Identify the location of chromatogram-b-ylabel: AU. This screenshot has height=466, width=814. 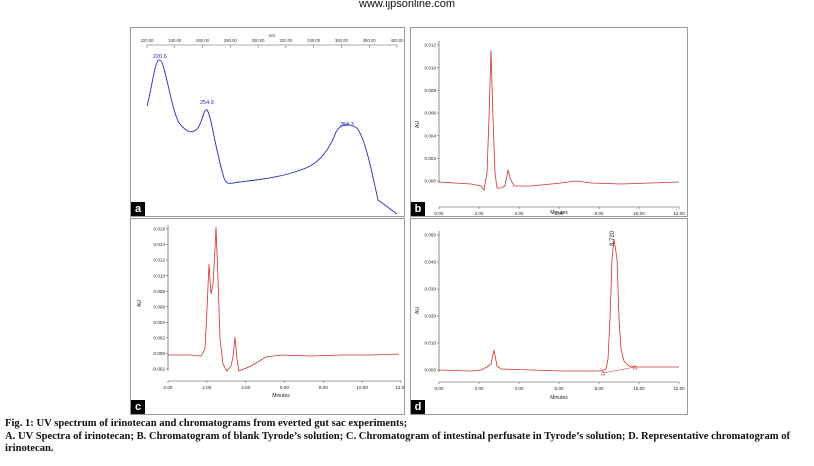
(418, 124).